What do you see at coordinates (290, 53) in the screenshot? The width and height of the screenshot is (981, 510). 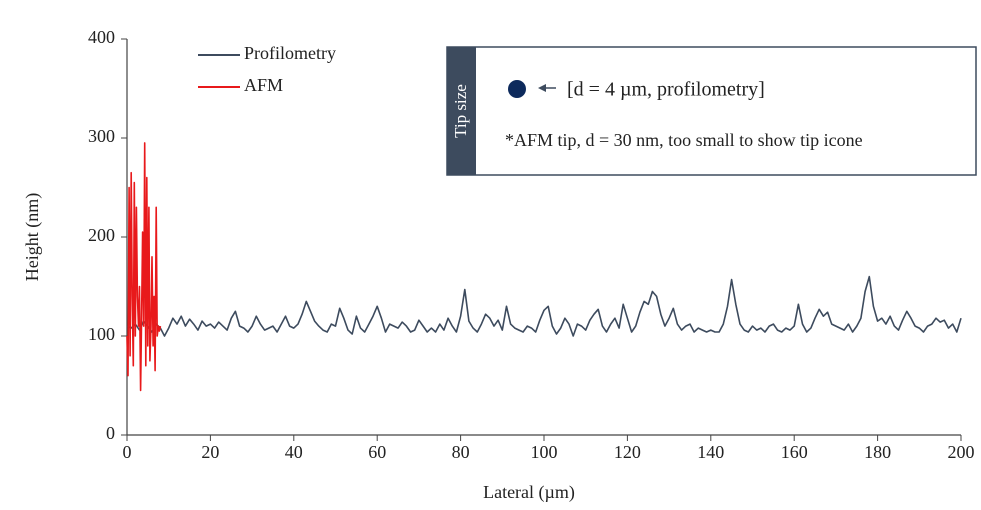 I see `legend-label: Profilometry` at bounding box center [290, 53].